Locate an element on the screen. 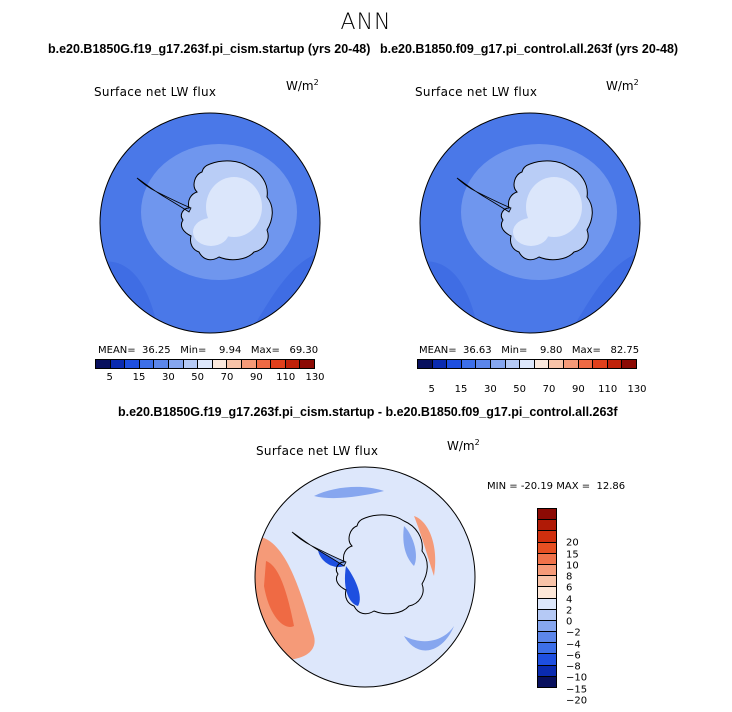 This screenshot has width=732, height=712. colorbar-tick-label: −2 is located at coordinates (573, 633).